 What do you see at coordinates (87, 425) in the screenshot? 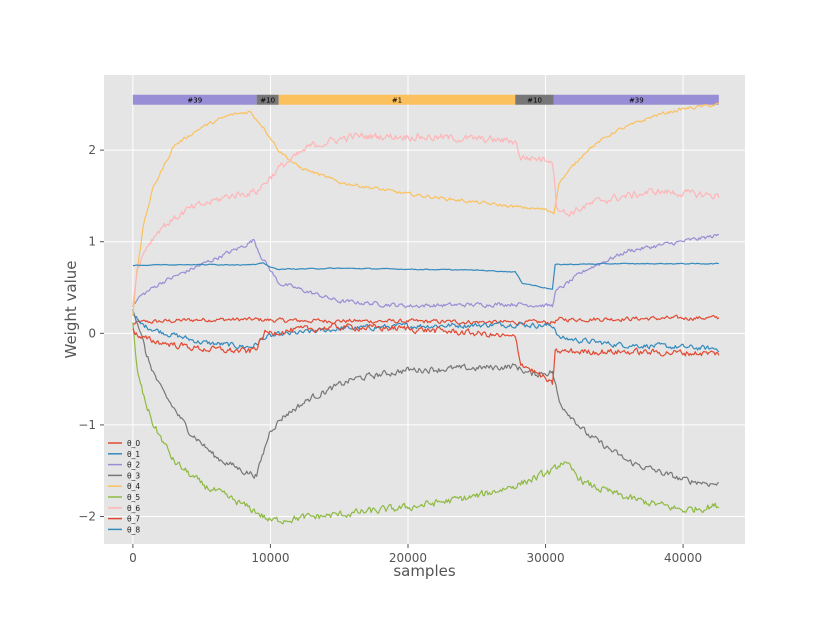
I see `y-tick-label: −1` at bounding box center [87, 425].